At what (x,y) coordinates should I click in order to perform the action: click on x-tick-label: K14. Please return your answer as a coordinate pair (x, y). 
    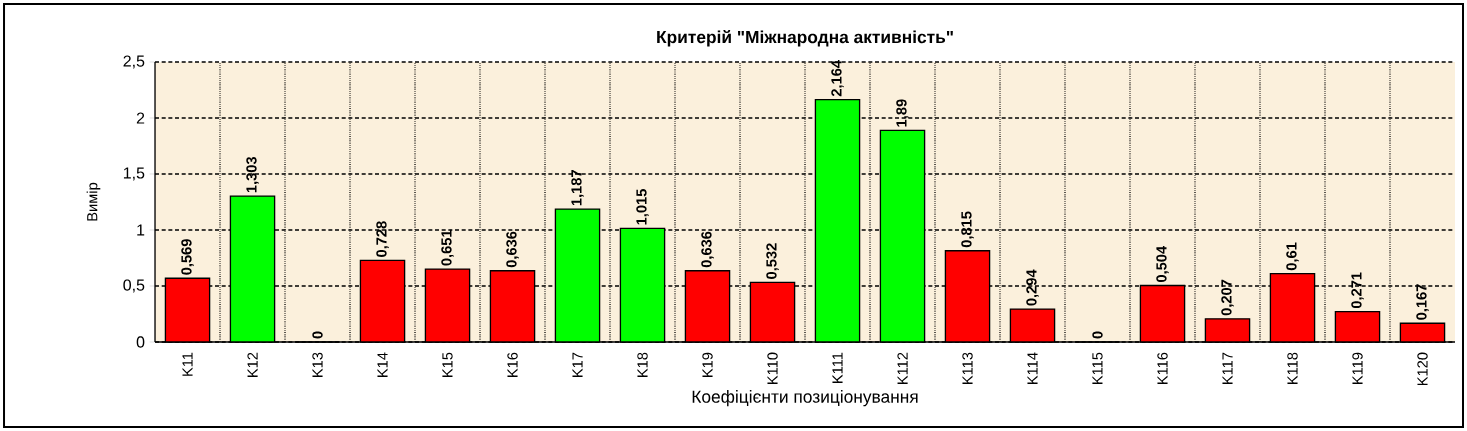
    Looking at the image, I should click on (382, 364).